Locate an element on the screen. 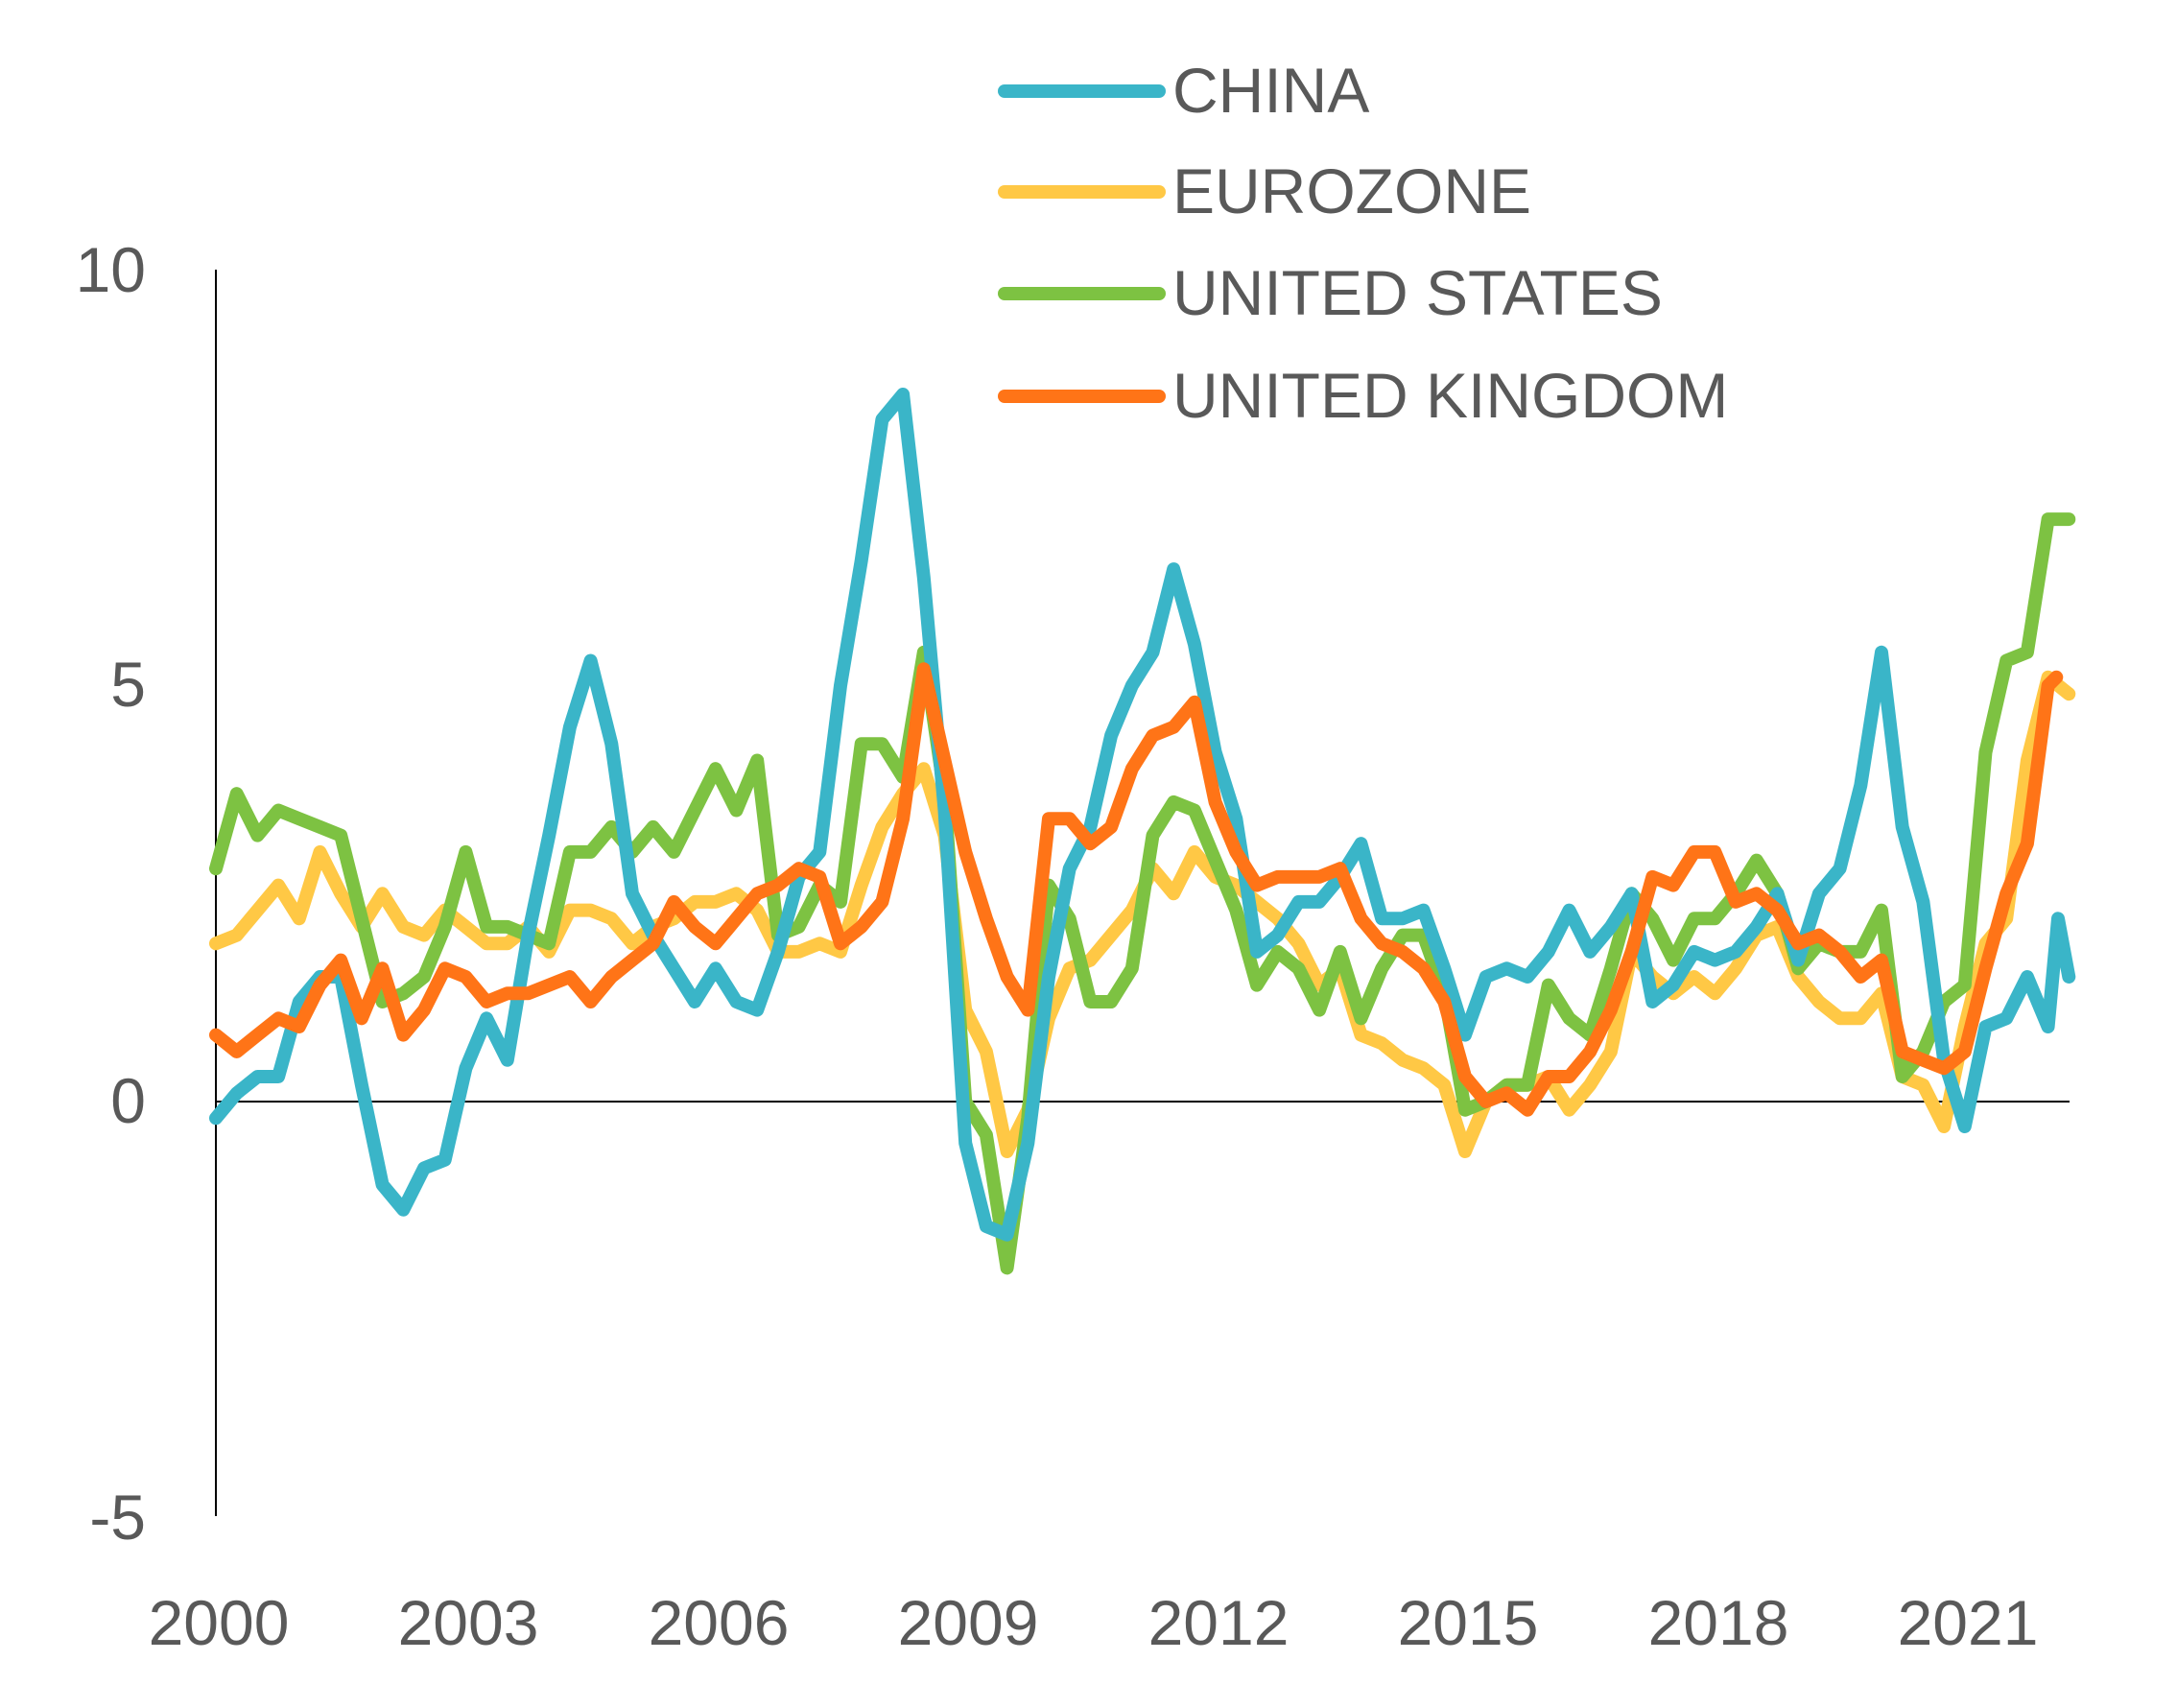  y-tick-label: -5 is located at coordinates (117, 1517).